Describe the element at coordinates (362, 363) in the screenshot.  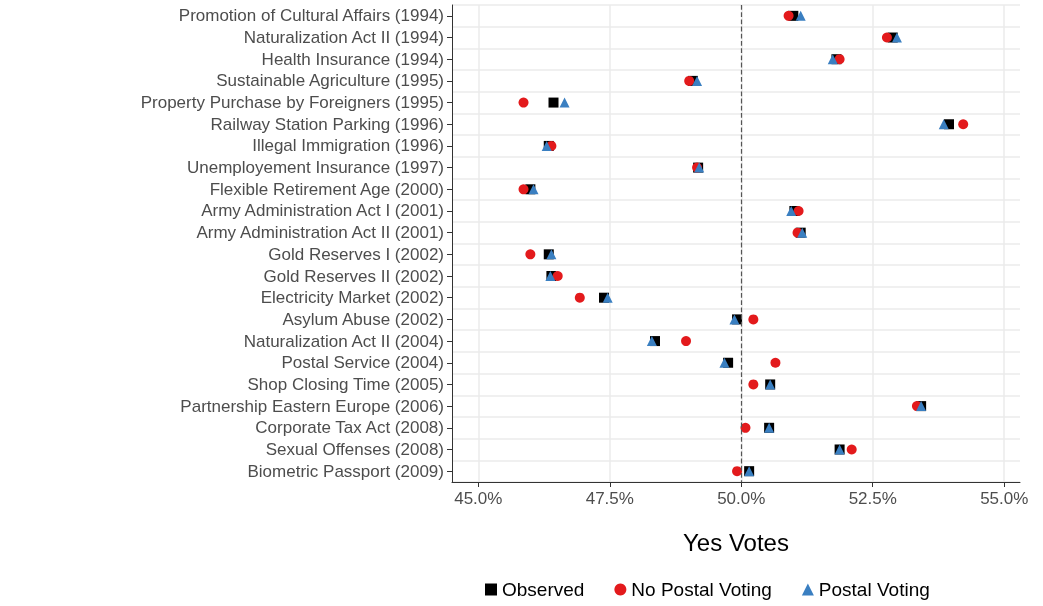
I see `y-tick-label: Postal Service (2004)` at that location.